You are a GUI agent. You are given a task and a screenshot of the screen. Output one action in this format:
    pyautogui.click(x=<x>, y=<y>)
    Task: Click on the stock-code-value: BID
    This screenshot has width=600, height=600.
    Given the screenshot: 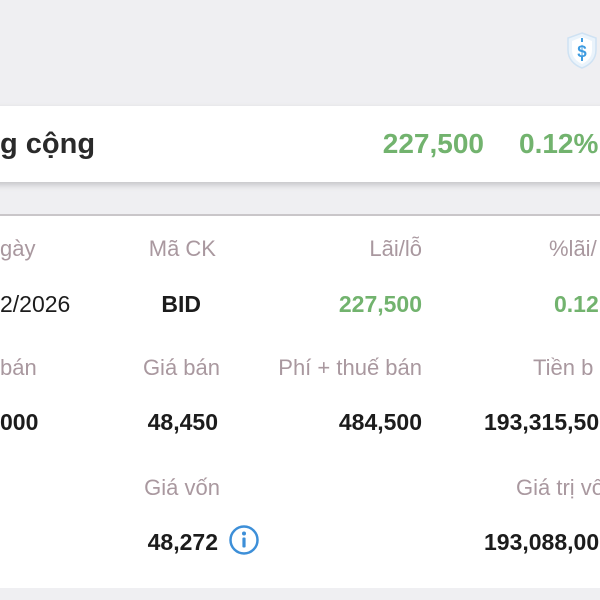 What is the action you would take?
    pyautogui.click(x=181, y=304)
    